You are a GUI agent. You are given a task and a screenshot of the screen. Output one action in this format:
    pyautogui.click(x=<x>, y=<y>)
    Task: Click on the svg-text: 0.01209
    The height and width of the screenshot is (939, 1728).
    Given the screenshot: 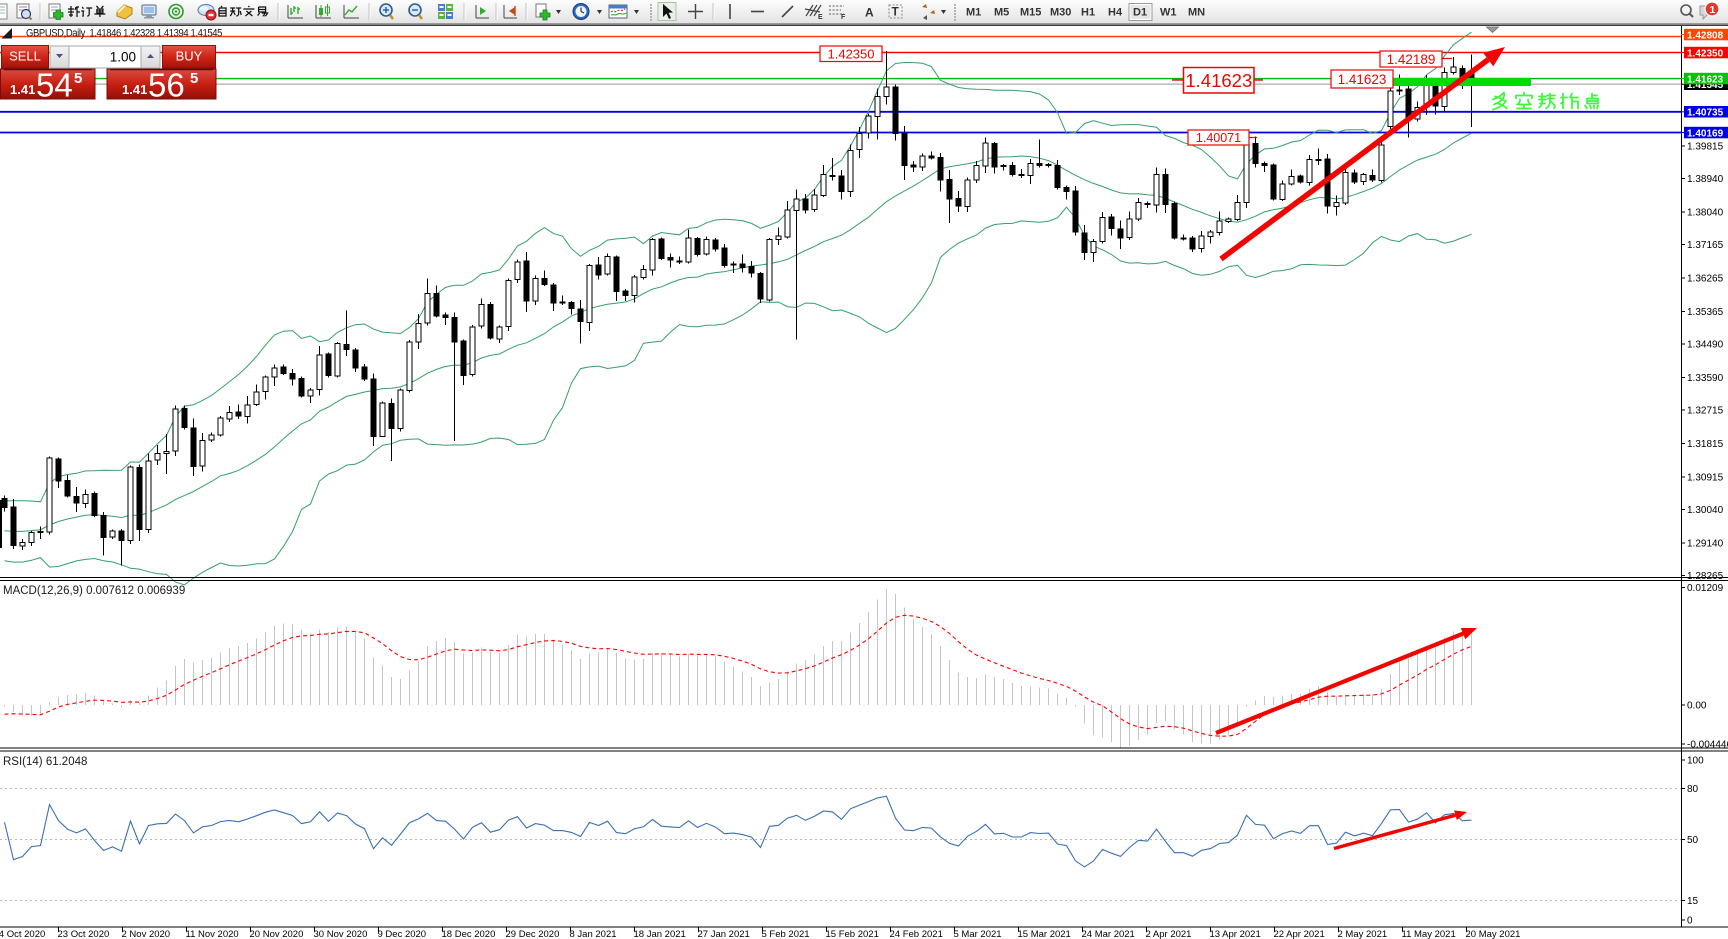 What is the action you would take?
    pyautogui.click(x=1705, y=588)
    